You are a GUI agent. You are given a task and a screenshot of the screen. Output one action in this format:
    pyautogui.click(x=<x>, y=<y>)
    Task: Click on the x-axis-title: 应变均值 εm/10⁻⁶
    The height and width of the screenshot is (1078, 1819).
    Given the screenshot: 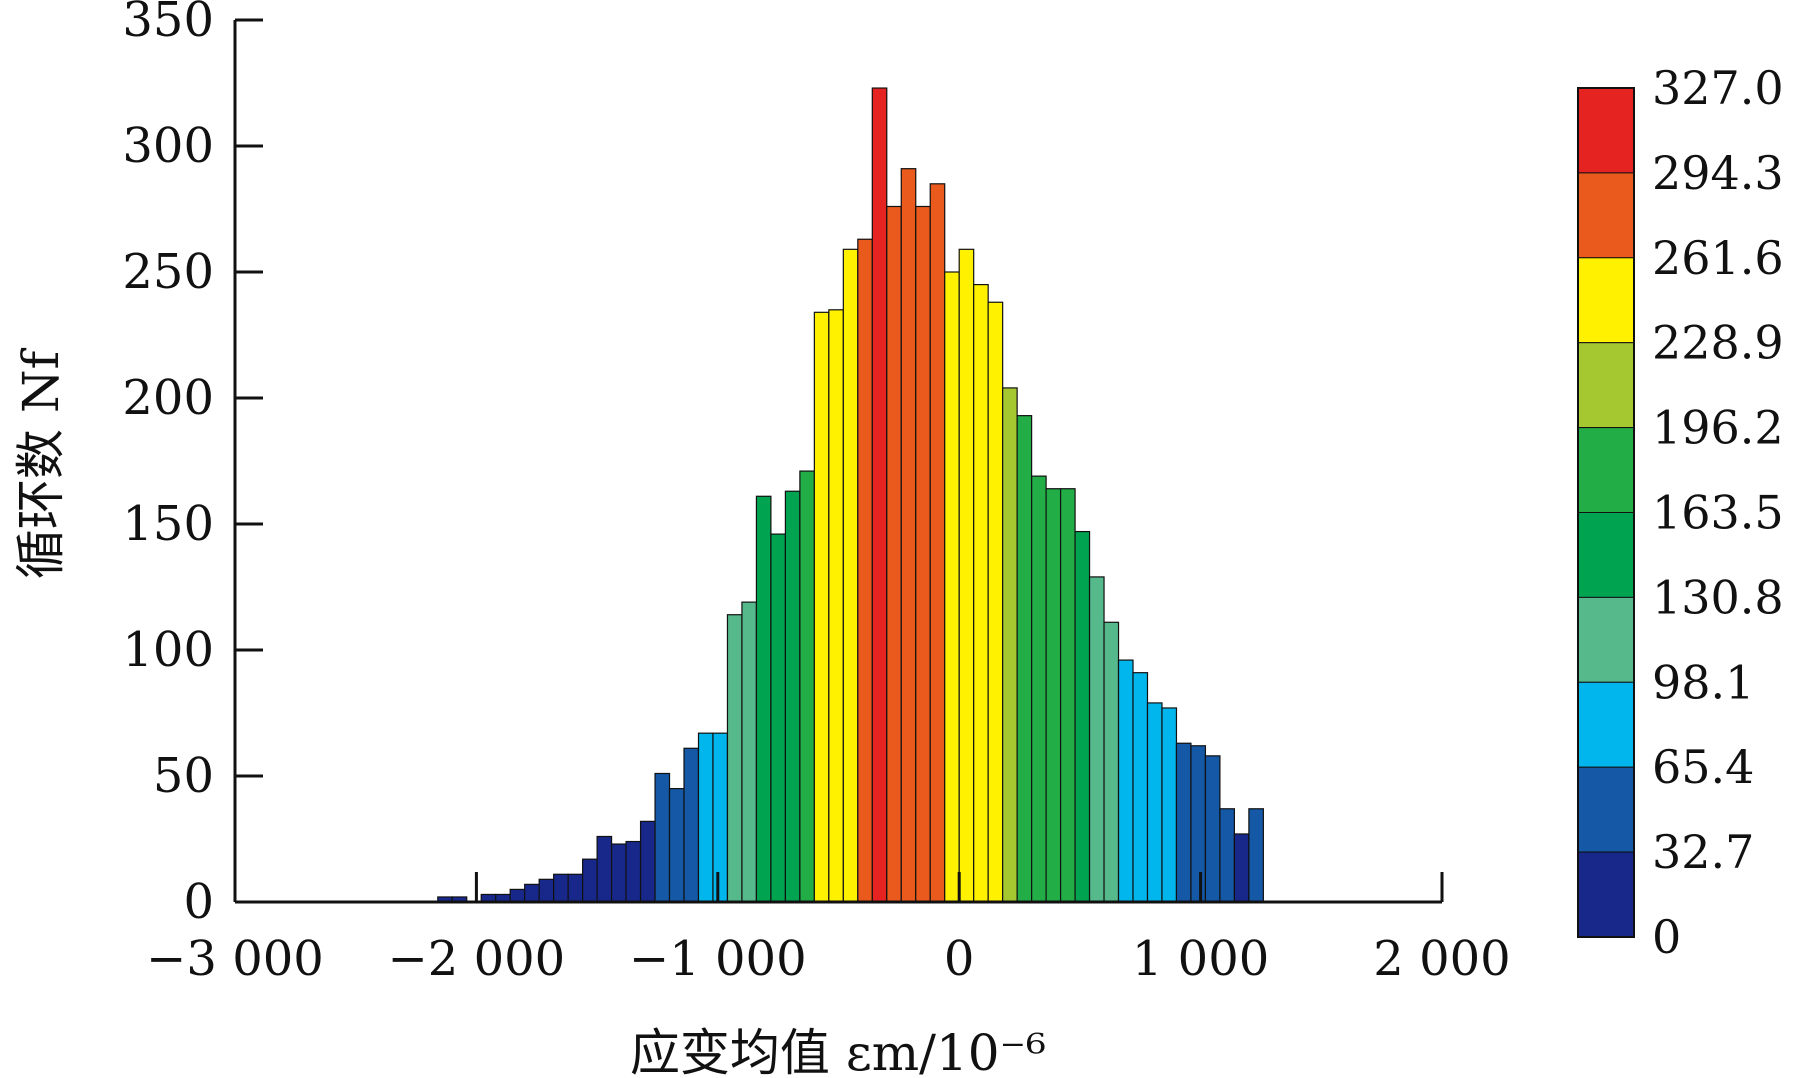 What is the action you would take?
    pyautogui.click(x=838, y=1051)
    